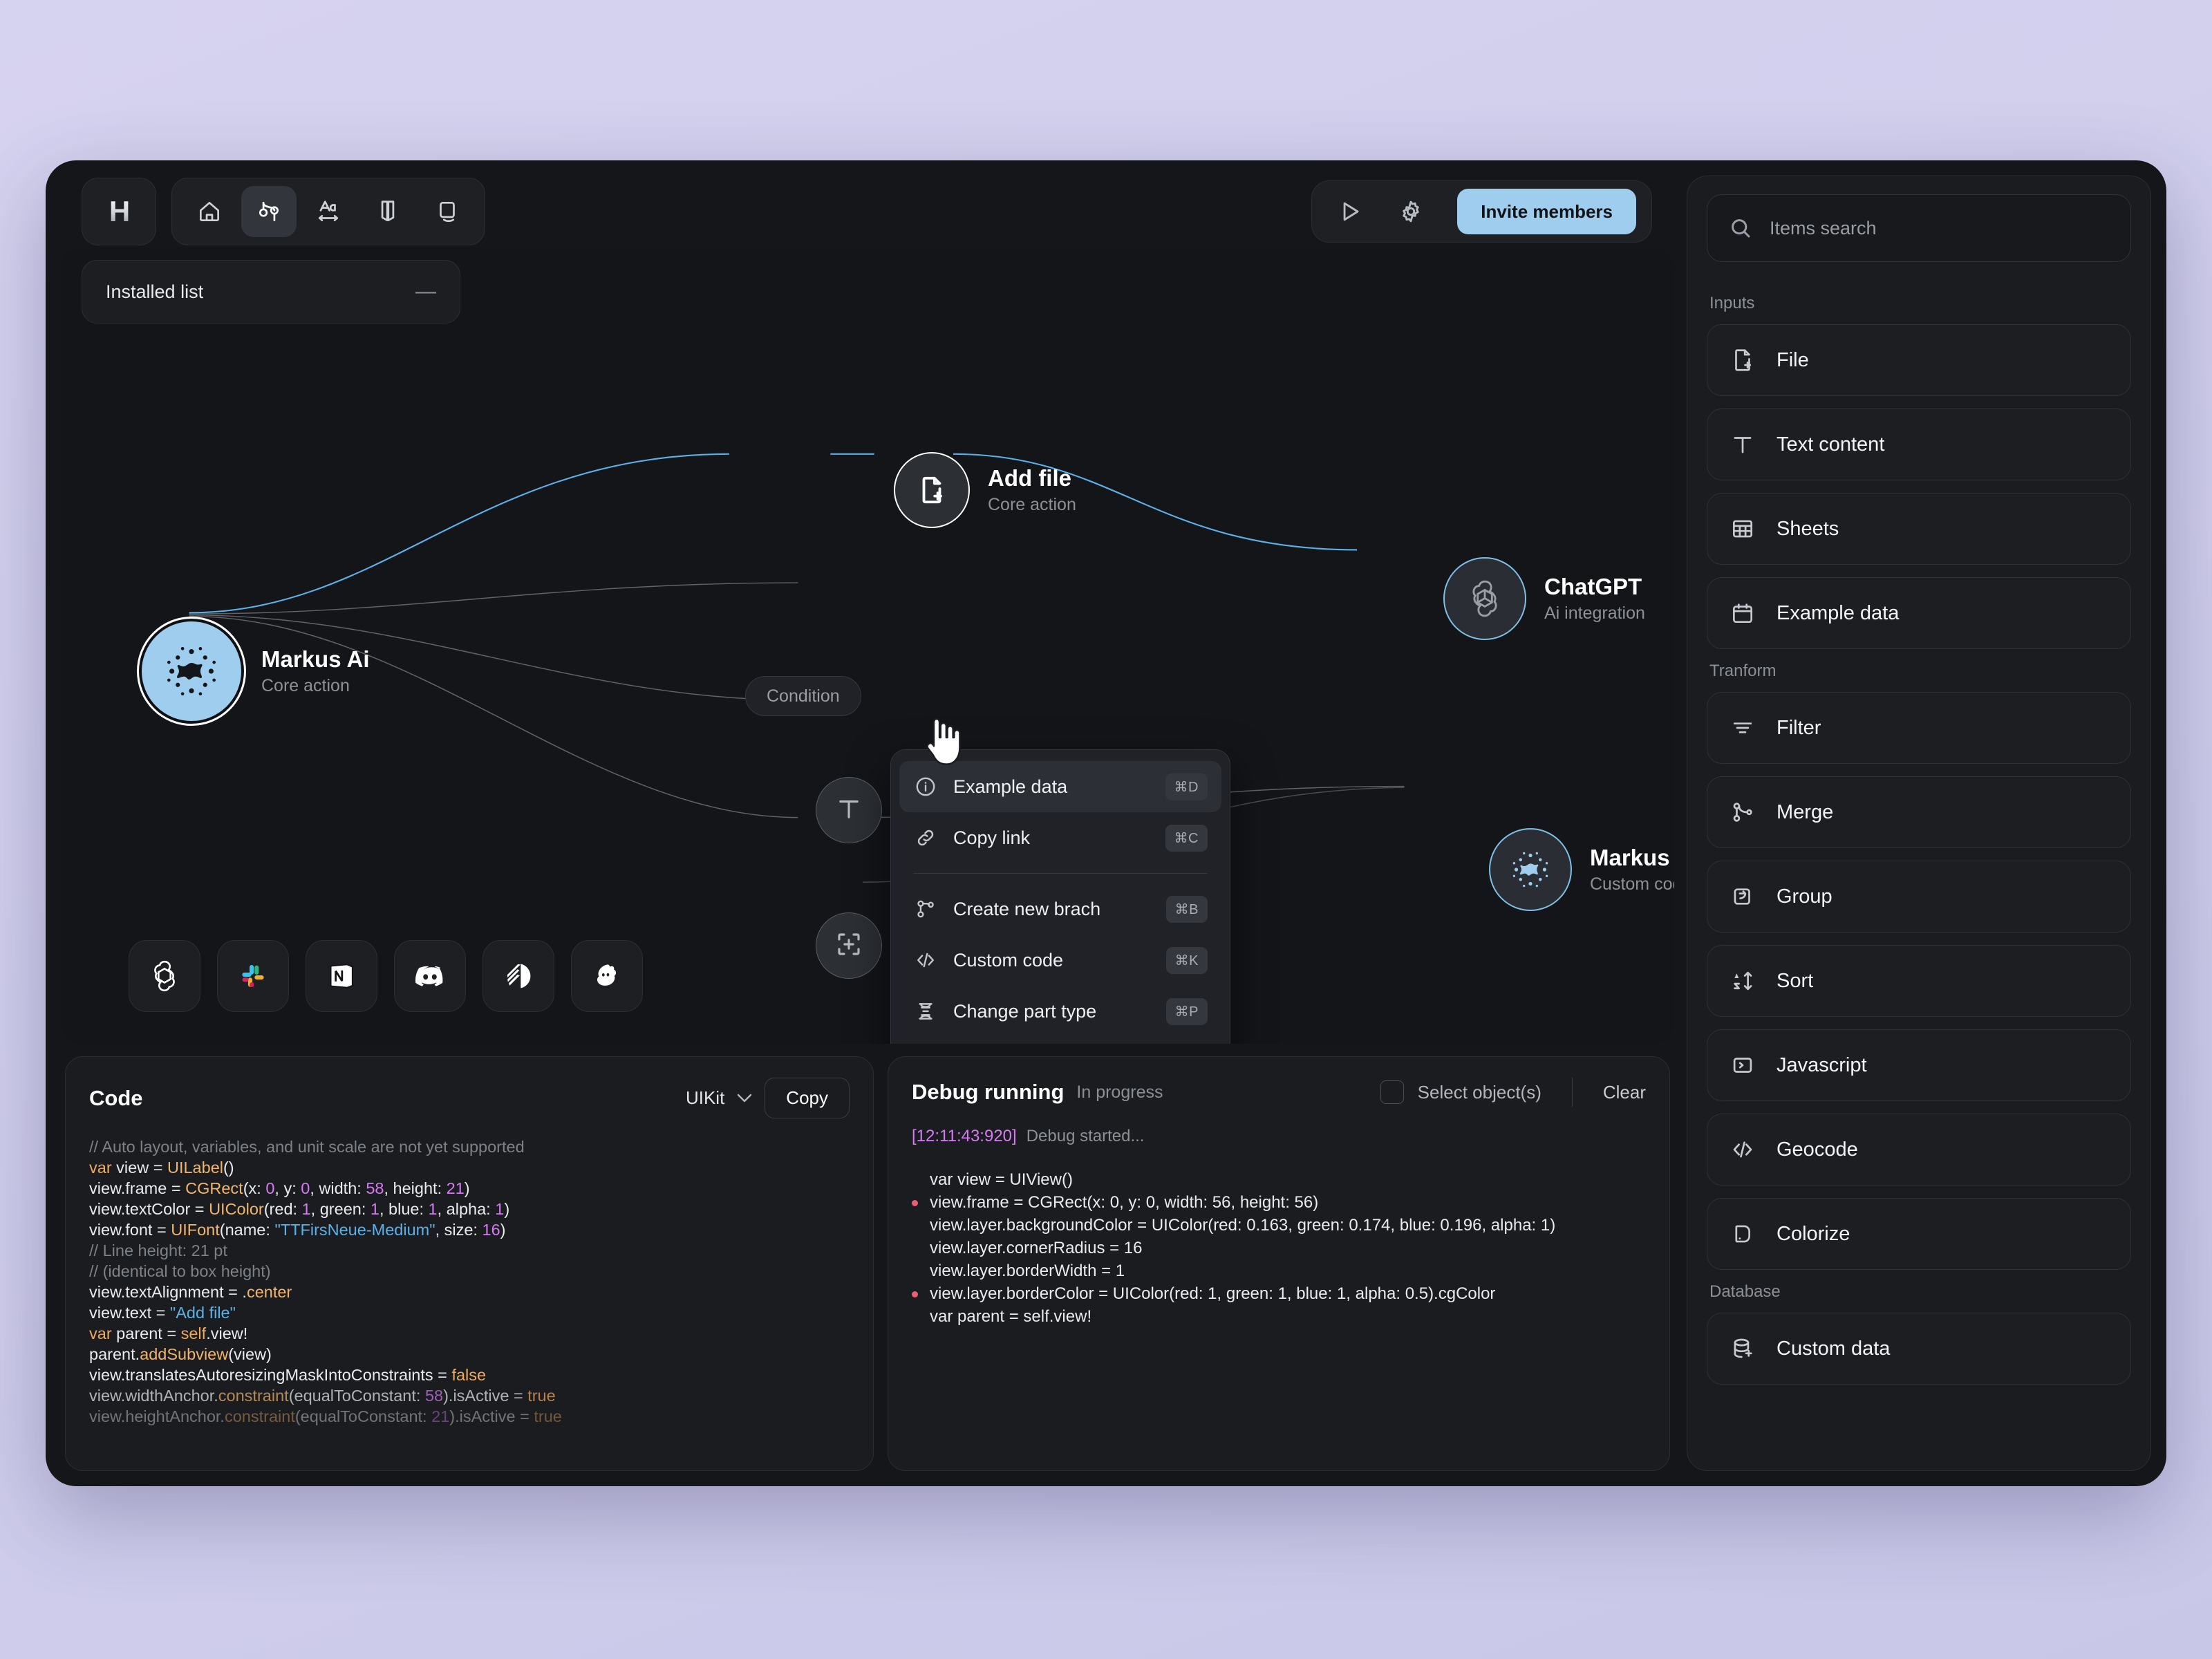 This screenshot has width=2212, height=1659. I want to click on sidebar-item-colorize: Colorize, so click(1919, 1234).